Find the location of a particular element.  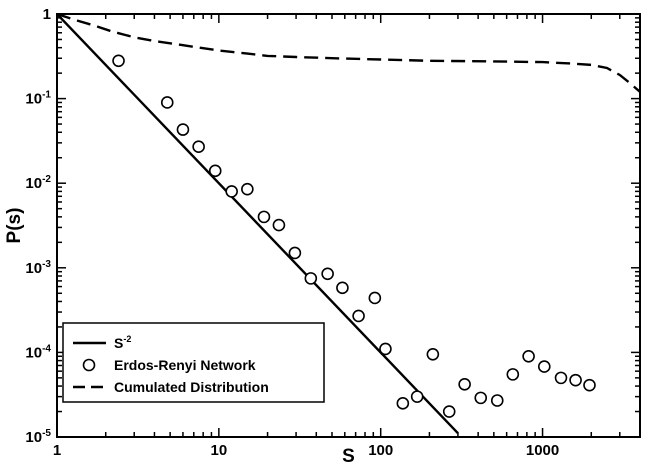

x-axis-title: S is located at coordinates (348, 456).